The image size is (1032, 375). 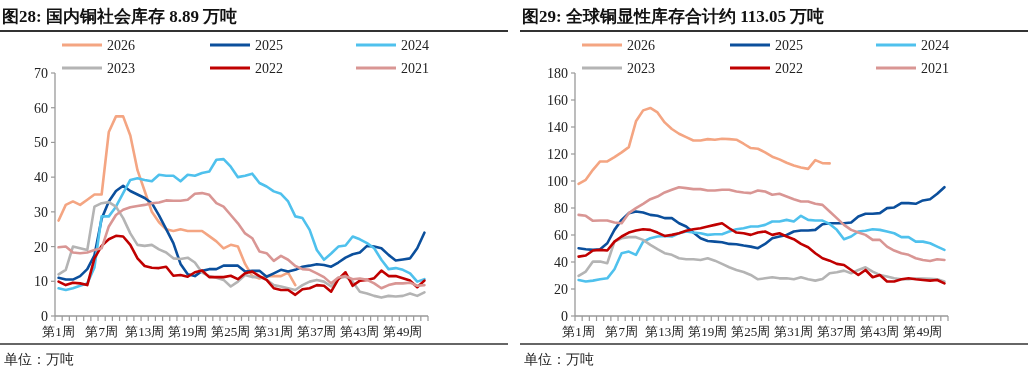 I want to click on chart-title: 图28: 国内铜社会库存 8.89 万吨, so click(x=120, y=16).